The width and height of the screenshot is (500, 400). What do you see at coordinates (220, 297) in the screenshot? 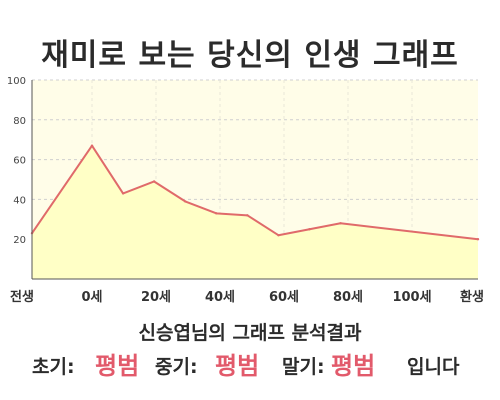
I see `x-tick-label: 40세` at bounding box center [220, 297].